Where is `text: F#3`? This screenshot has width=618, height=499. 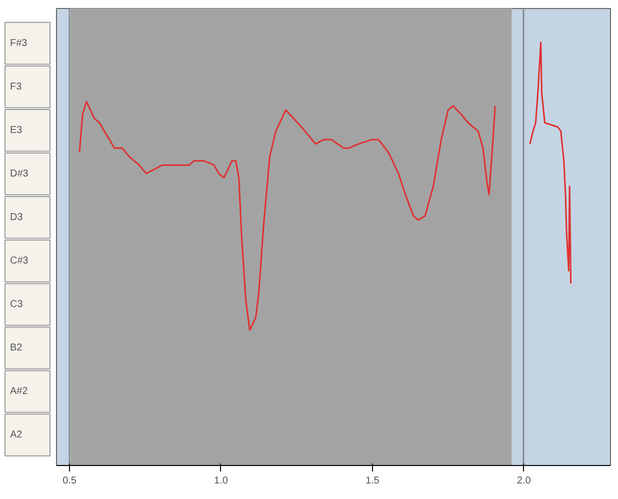 text: F#3 is located at coordinates (19, 43).